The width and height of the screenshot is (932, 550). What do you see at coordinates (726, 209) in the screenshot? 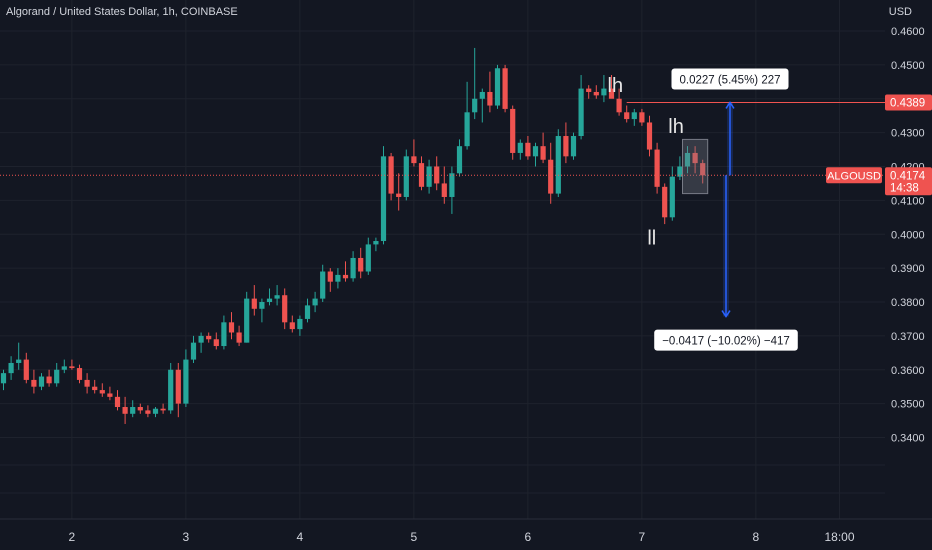
I see `measure-tools: 0.0227 (5.45%) 227 −0.0417 (−10.02%) −417` at bounding box center [726, 209].